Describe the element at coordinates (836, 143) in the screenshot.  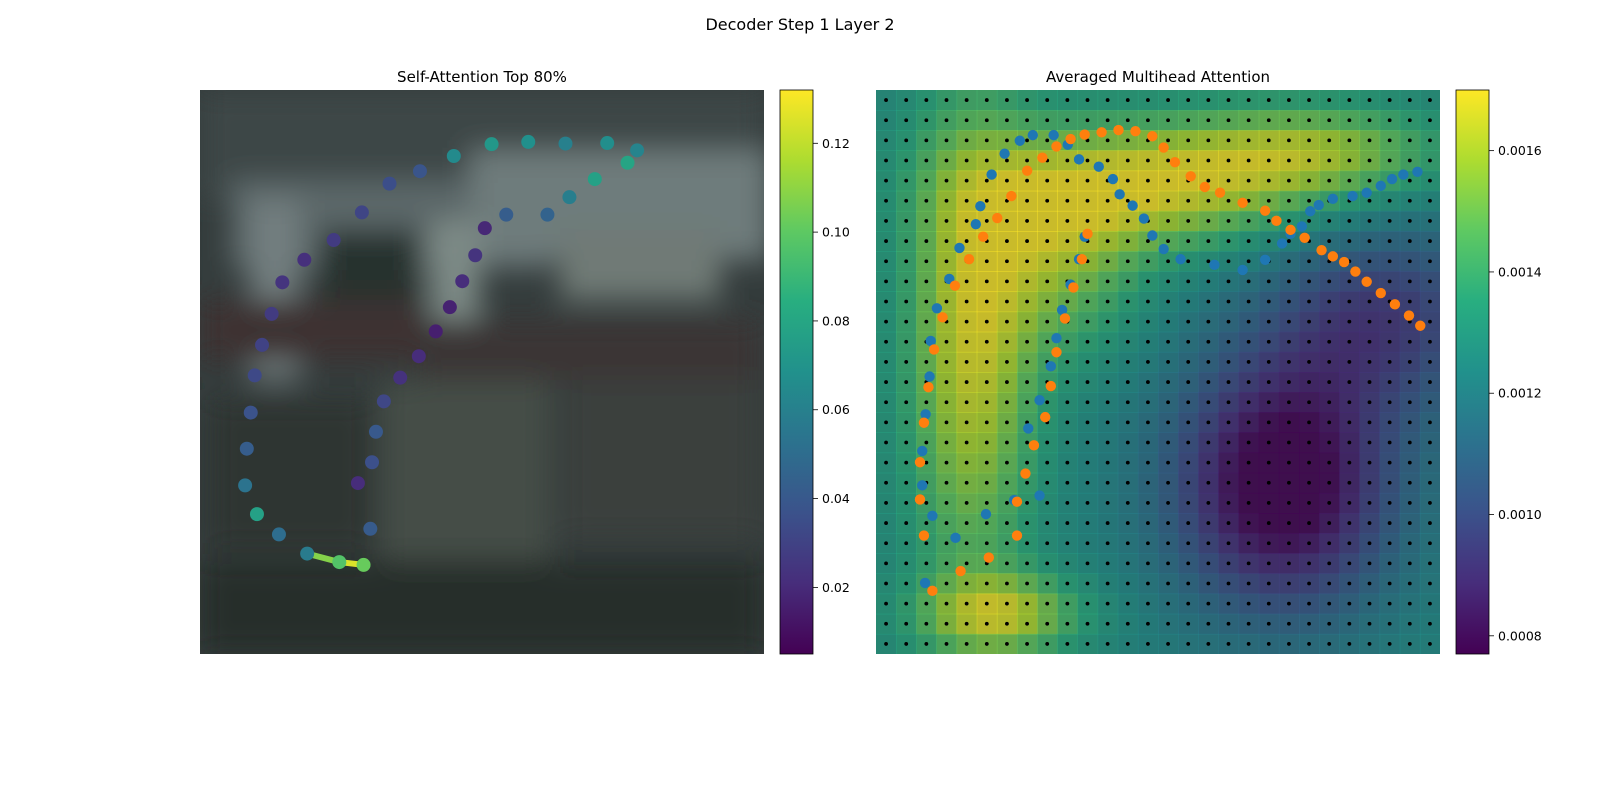
I see `colorbar-tick-label: 0.12` at that location.